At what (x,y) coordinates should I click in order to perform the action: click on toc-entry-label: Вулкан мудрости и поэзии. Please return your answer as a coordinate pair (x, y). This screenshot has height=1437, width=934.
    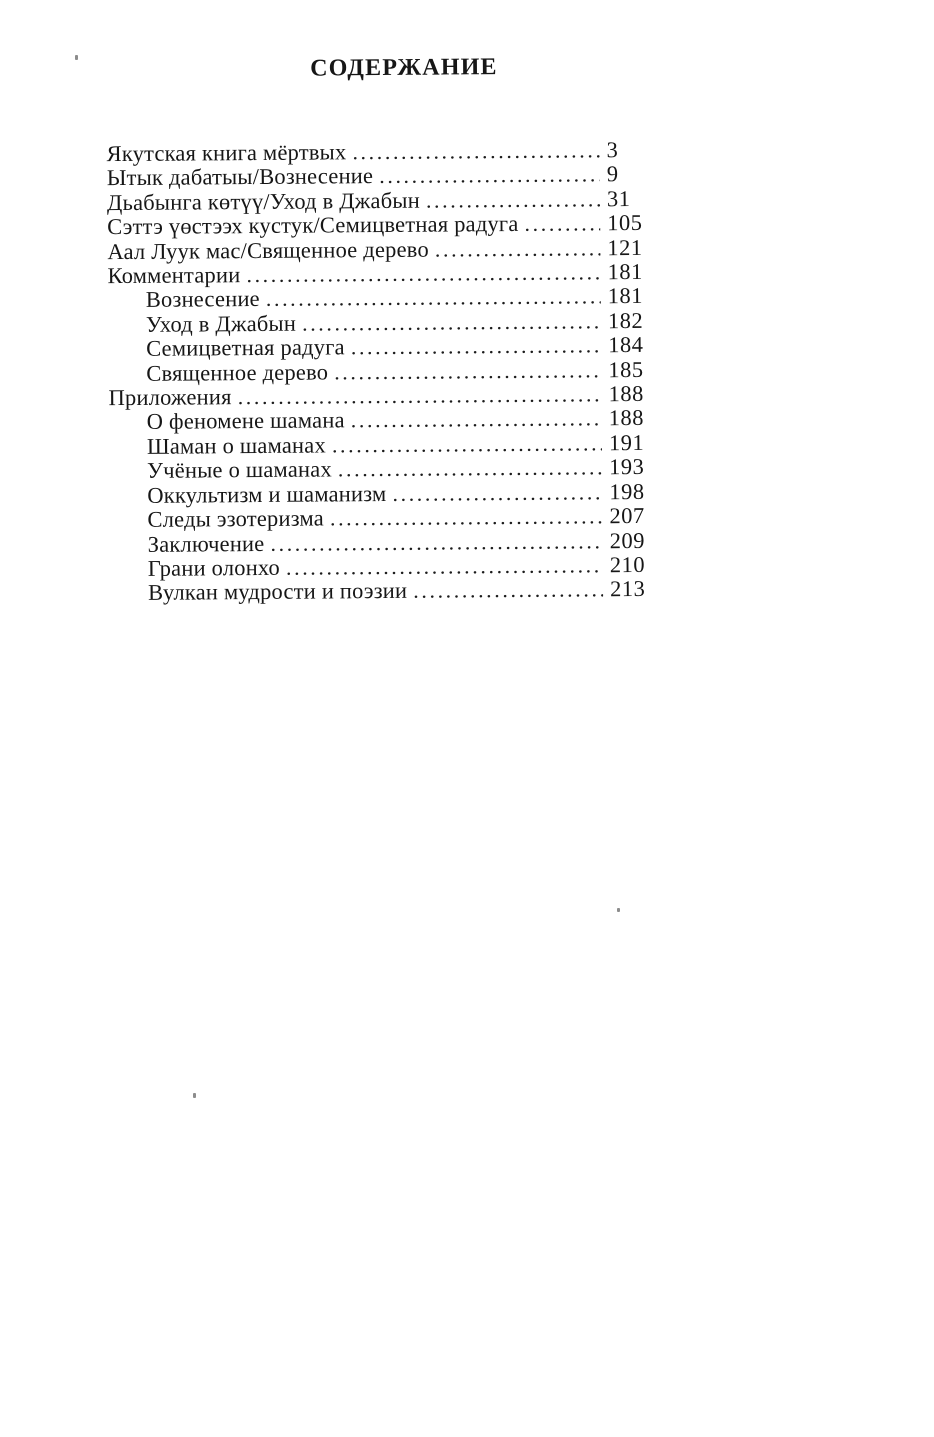
    Looking at the image, I should click on (277, 592).